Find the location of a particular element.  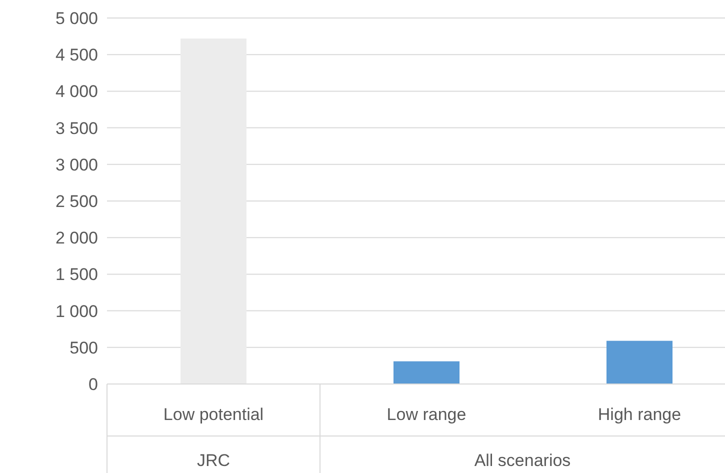

y-tick-label: 500 is located at coordinates (84, 348).